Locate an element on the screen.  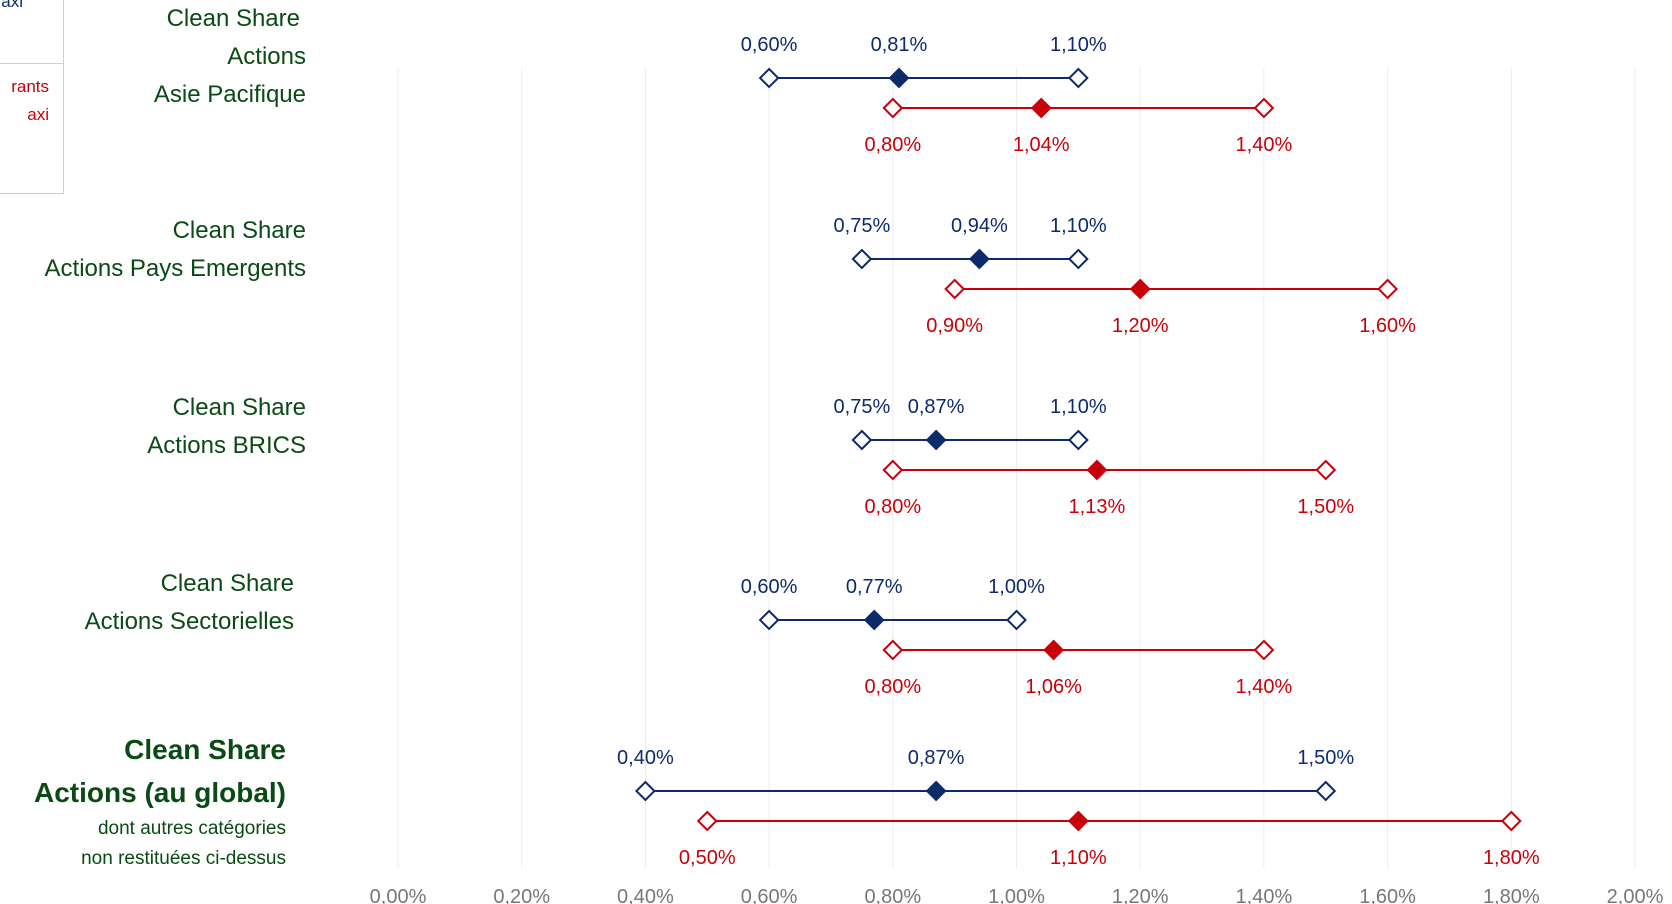
legend-label-high-line1: rants is located at coordinates (30, 86).